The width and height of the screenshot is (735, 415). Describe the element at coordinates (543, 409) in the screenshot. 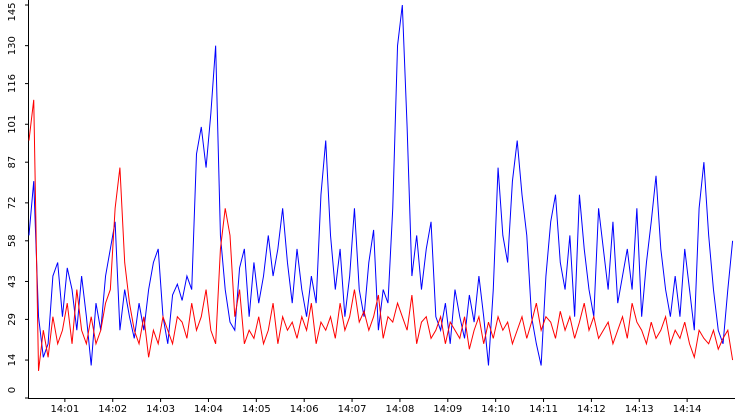

I see `x-tick-label: 14:11` at that location.